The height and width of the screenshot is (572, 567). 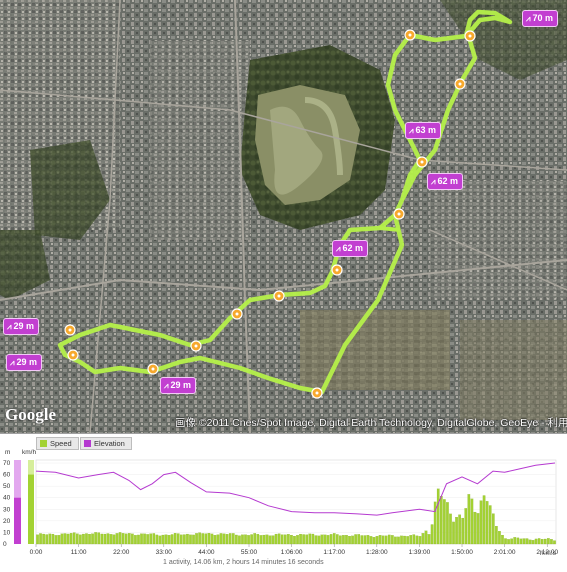 What do you see at coordinates (106, 443) in the screenshot?
I see `legend-elevation: Elevation` at bounding box center [106, 443].